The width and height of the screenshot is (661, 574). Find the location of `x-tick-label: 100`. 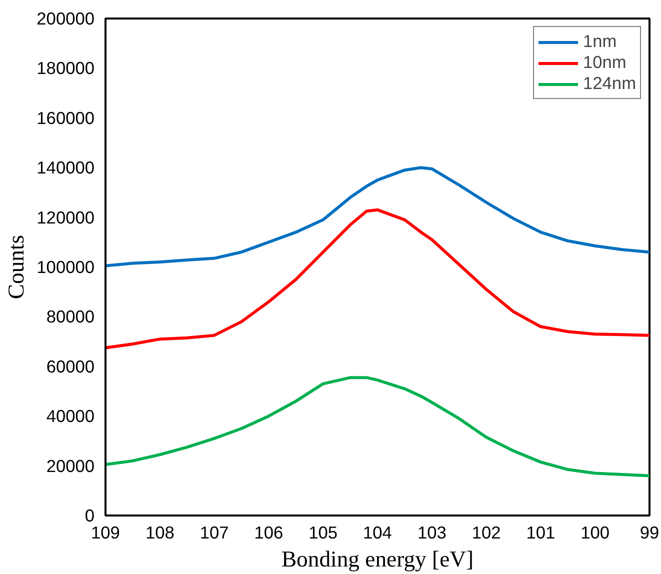

x-tick-label: 100 is located at coordinates (595, 532).